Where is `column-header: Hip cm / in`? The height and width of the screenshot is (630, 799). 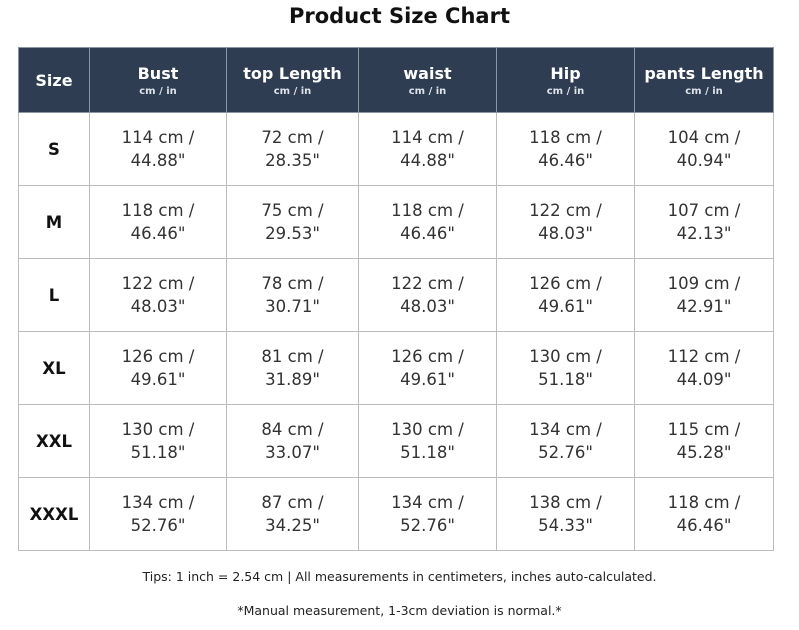
column-header: Hip cm / in is located at coordinates (565, 80).